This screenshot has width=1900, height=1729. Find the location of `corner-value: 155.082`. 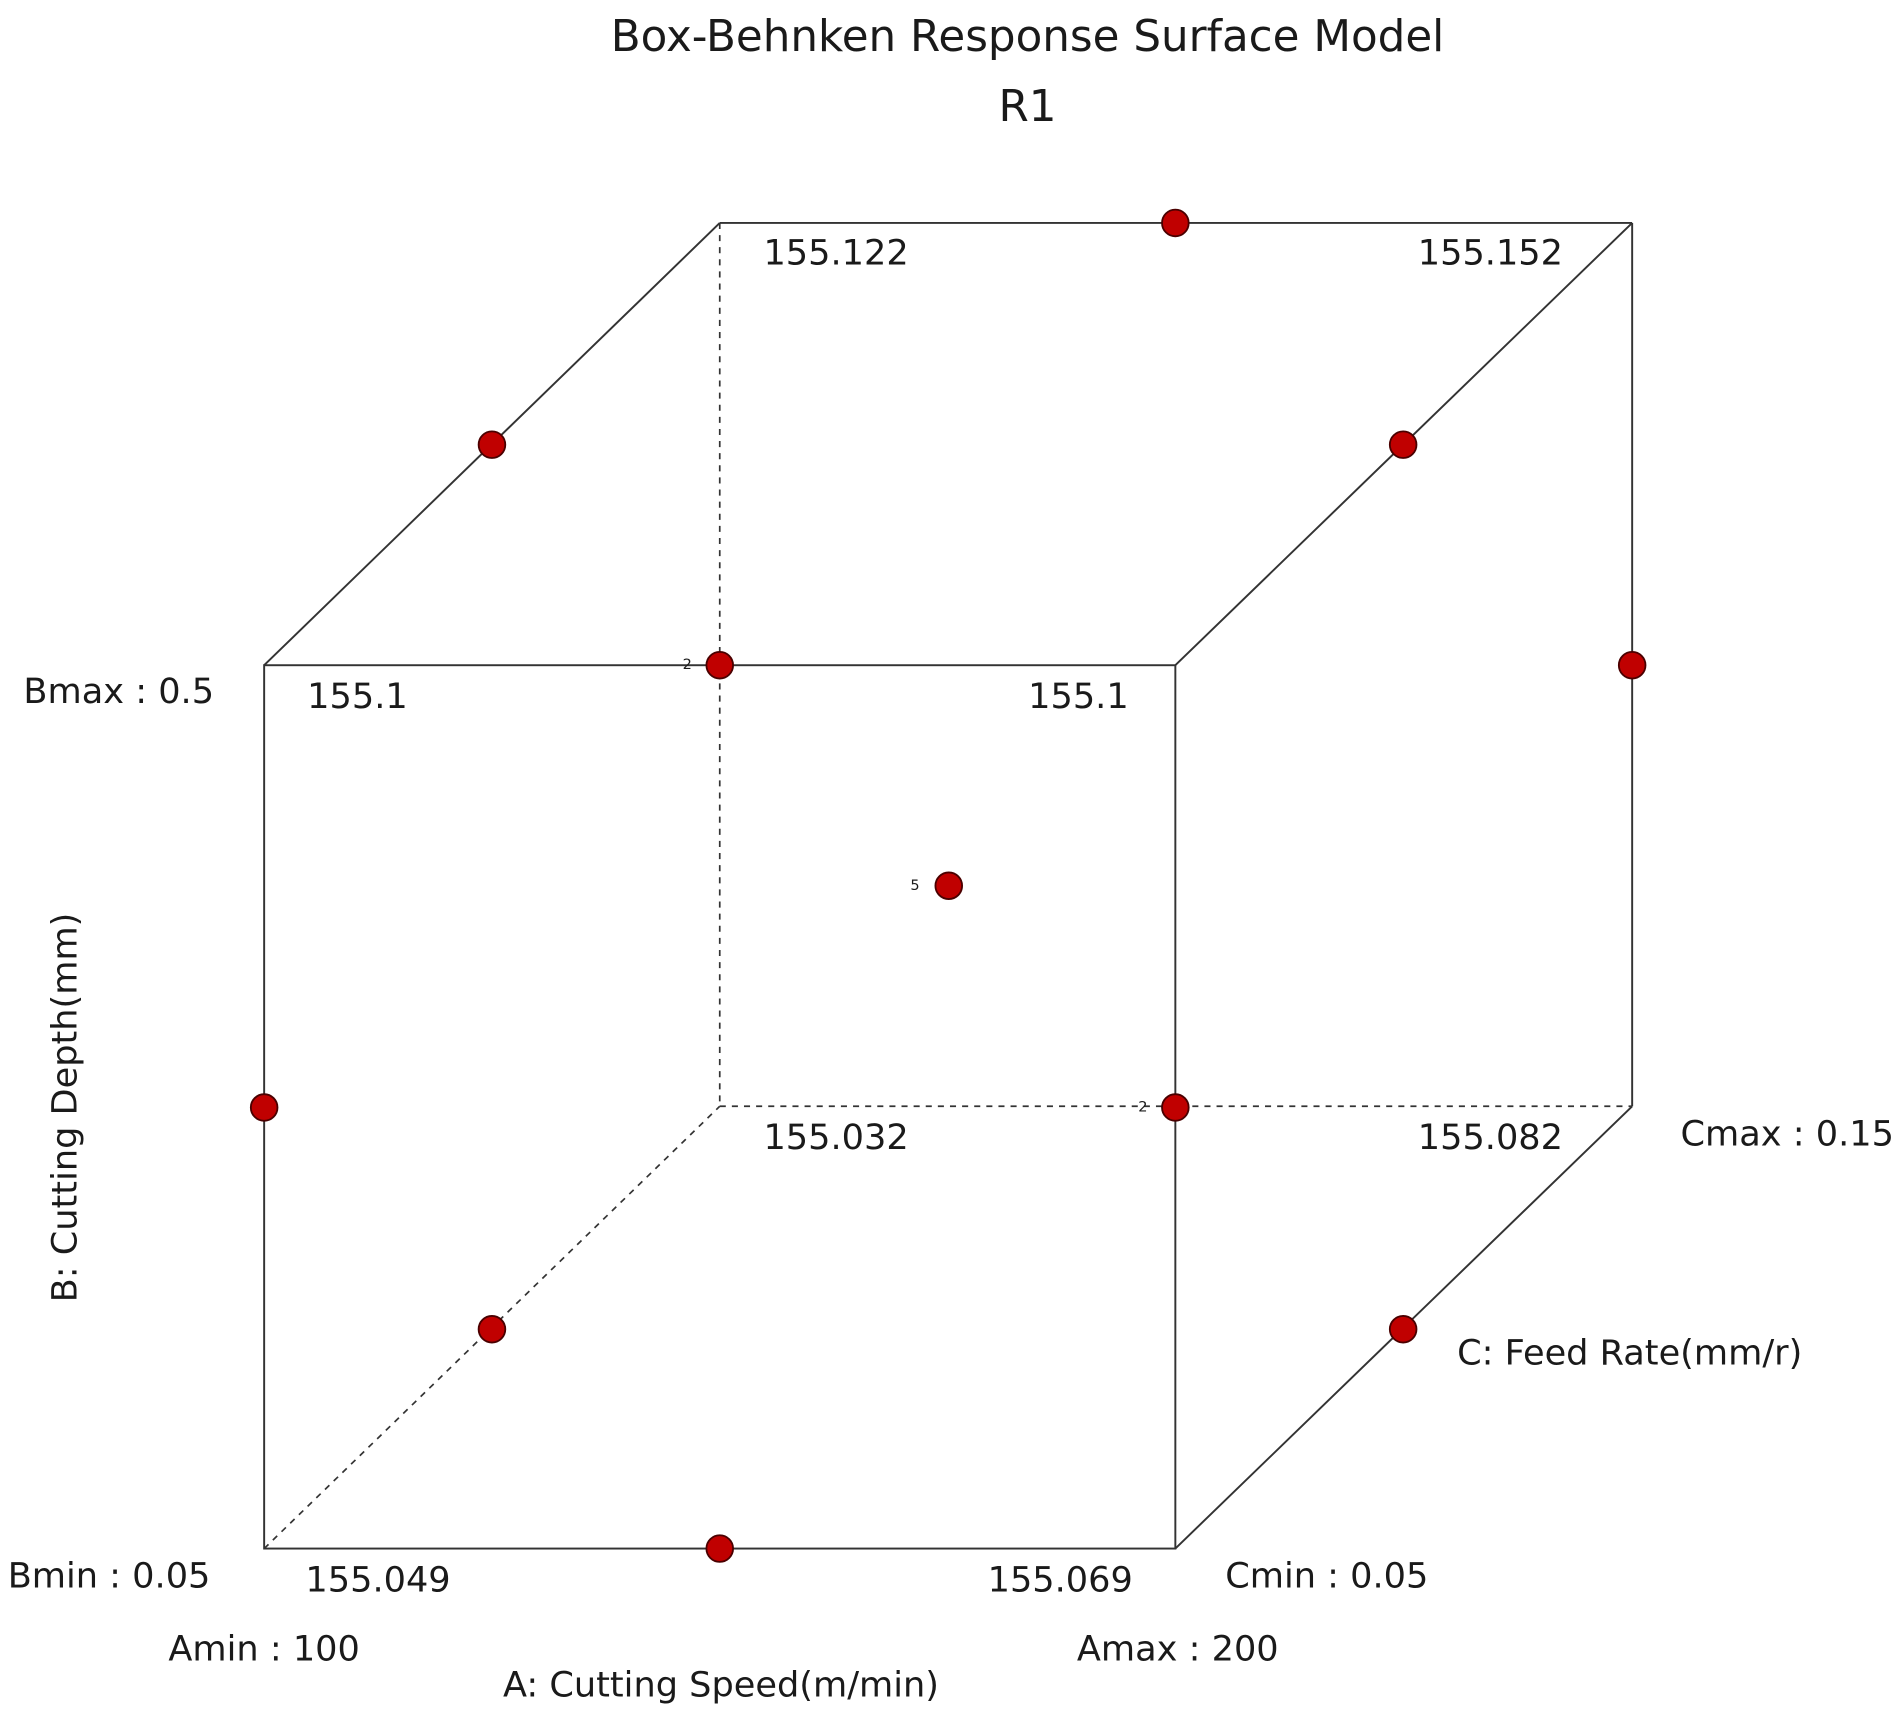

corner-value: 155.082 is located at coordinates (1490, 1137).